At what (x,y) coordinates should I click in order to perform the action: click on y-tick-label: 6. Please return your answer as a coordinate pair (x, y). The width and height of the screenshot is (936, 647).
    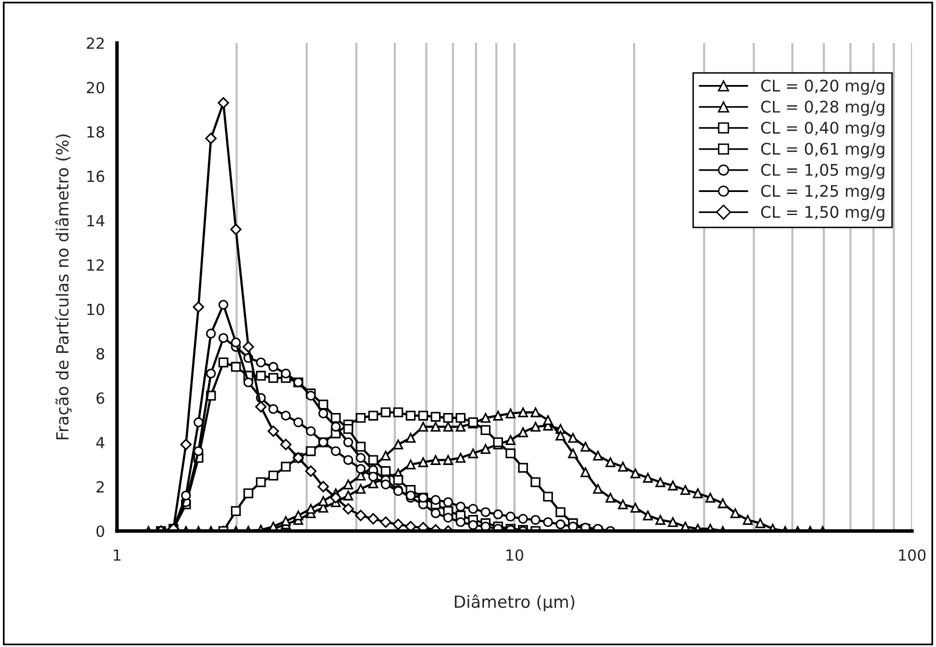
    Looking at the image, I should click on (100, 398).